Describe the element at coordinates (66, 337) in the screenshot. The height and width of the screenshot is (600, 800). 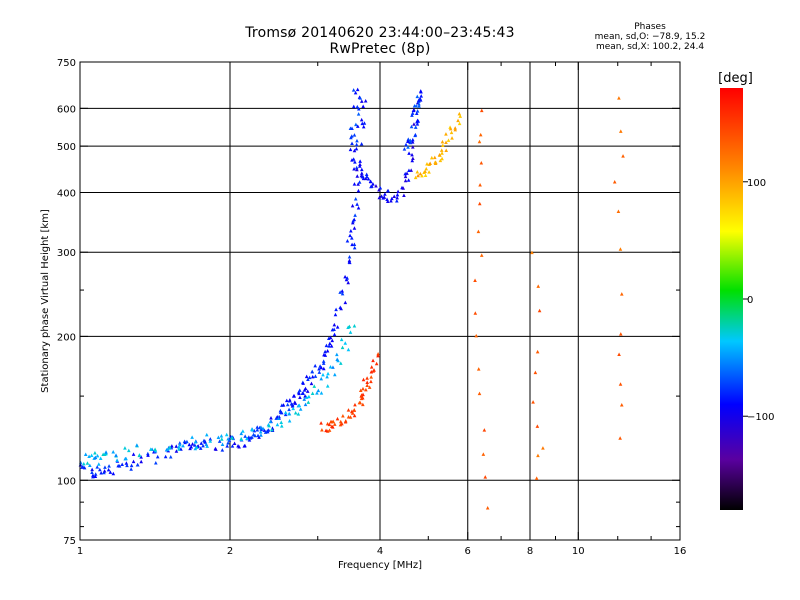
I see `y-tick-label: 200` at that location.